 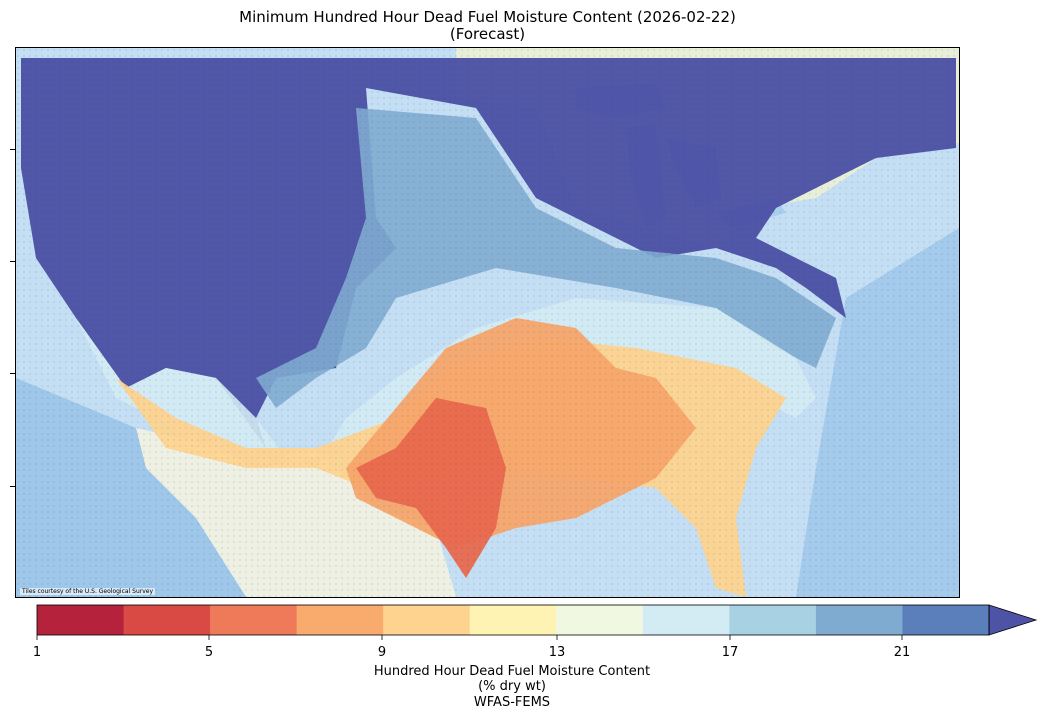 I want to click on map-subtitle: (Forecast), so click(x=487, y=34).